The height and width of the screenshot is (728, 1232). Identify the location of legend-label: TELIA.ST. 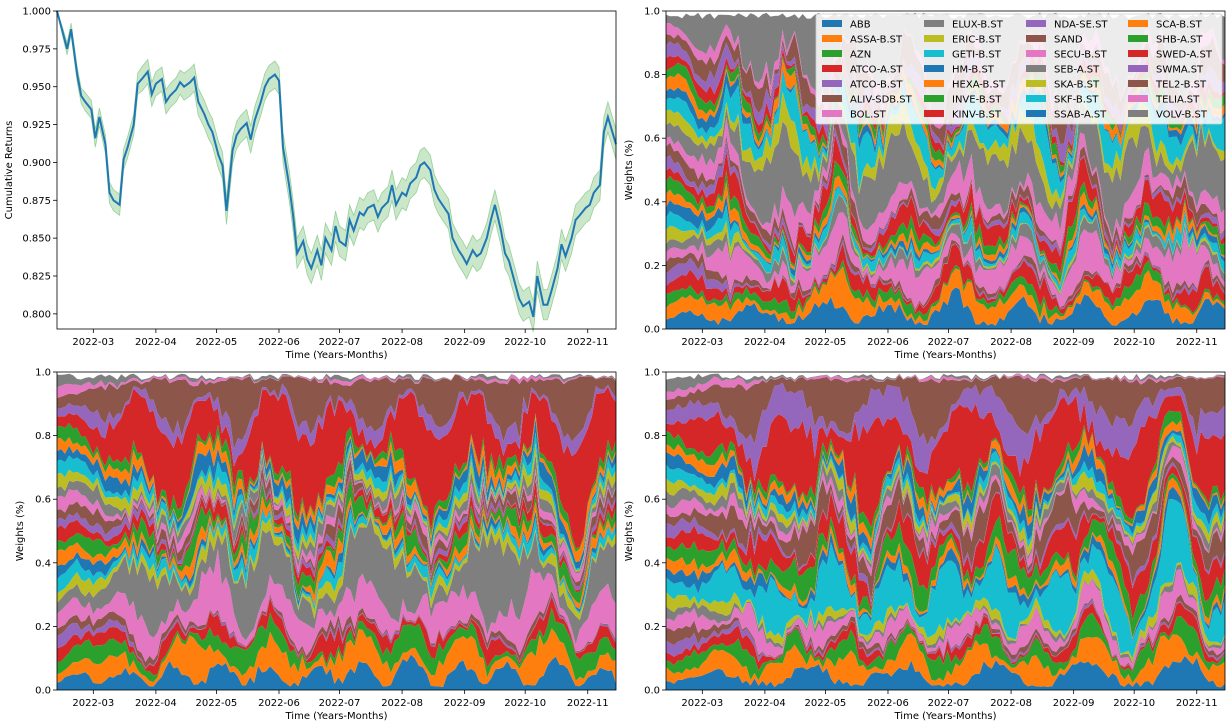
(1177, 100).